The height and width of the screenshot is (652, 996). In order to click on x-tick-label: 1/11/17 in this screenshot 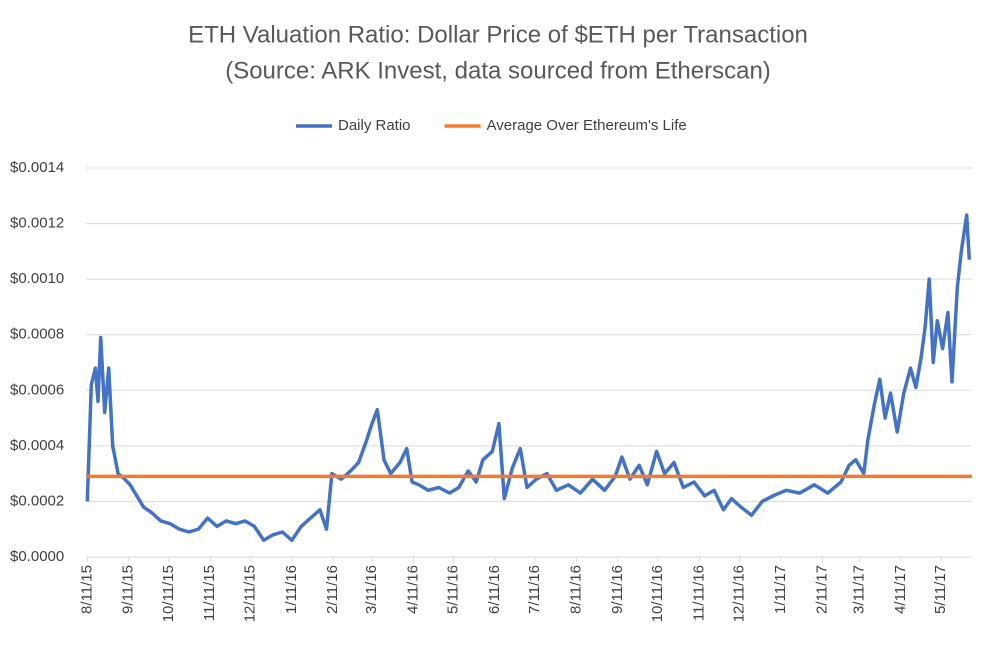, I will do `click(780, 589)`.